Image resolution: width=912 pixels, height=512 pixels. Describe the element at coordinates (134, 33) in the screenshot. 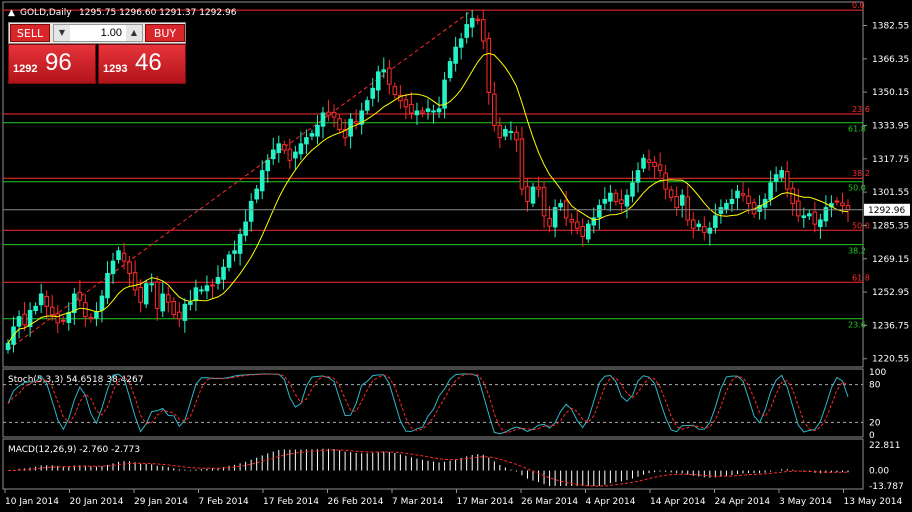

I see `lot-increase-icon: ▲` at that location.